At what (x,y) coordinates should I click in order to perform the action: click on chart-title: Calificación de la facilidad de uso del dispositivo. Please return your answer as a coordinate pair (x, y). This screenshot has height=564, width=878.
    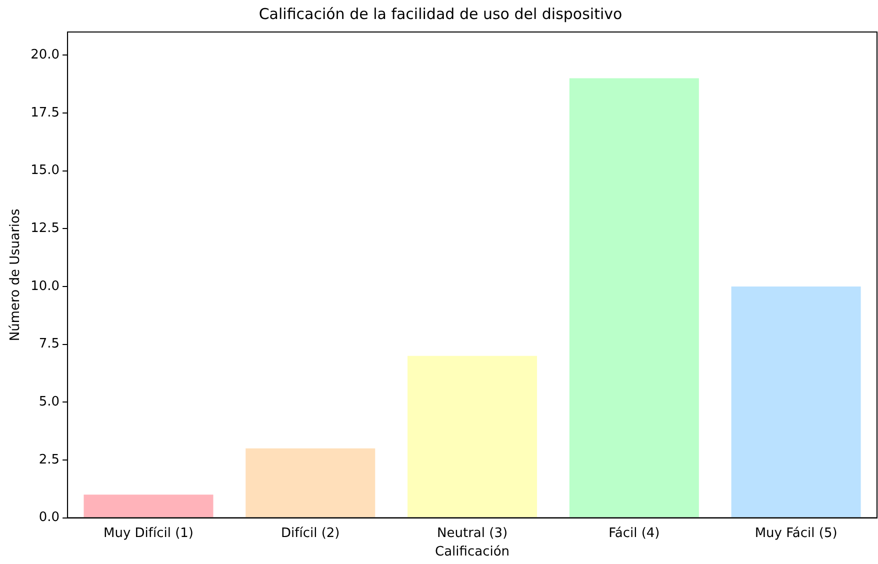
    Looking at the image, I should click on (440, 13).